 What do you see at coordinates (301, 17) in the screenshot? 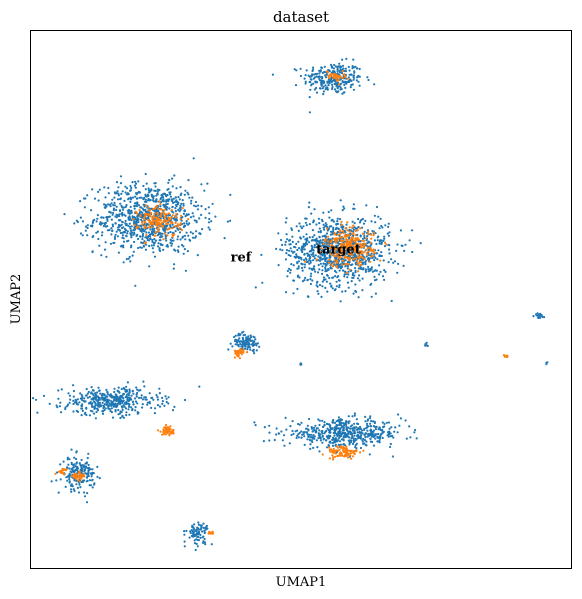
I see `chart-title: dataset` at bounding box center [301, 17].